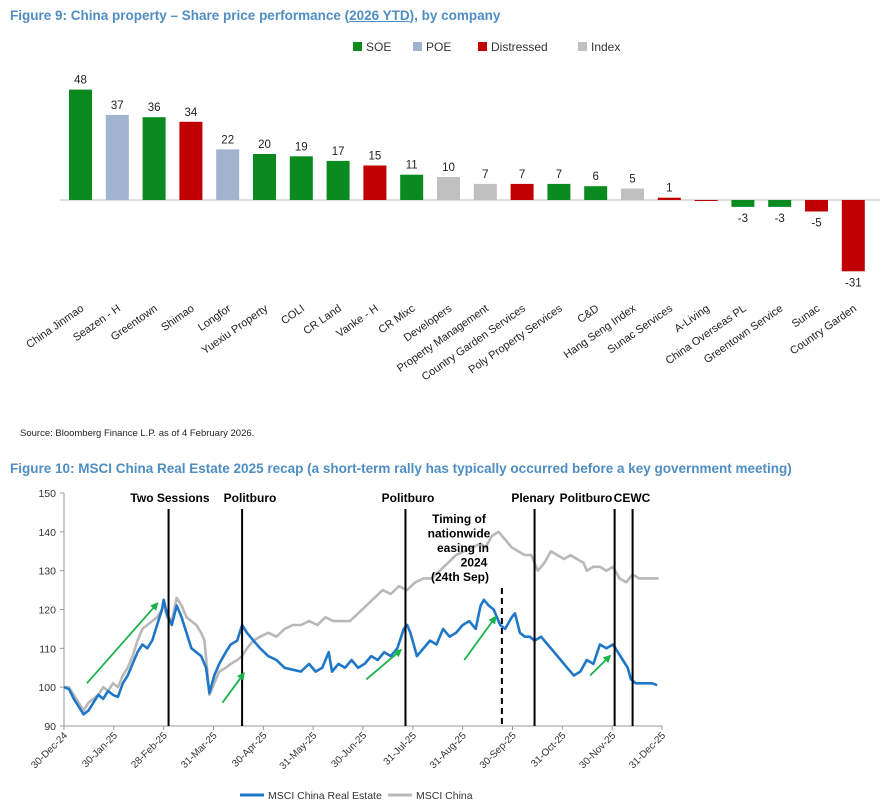  Describe the element at coordinates (853, 236) in the screenshot. I see `bar-country-garden` at that location.